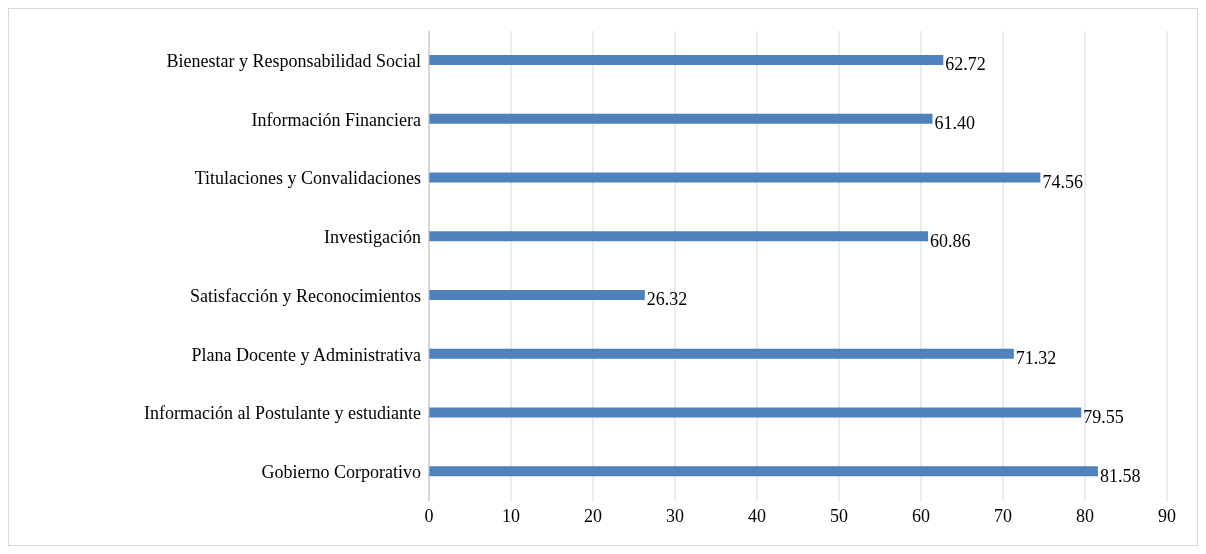 Image resolution: width=1206 pixels, height=554 pixels. I want to click on data-label: 81.58, so click(1120, 475).